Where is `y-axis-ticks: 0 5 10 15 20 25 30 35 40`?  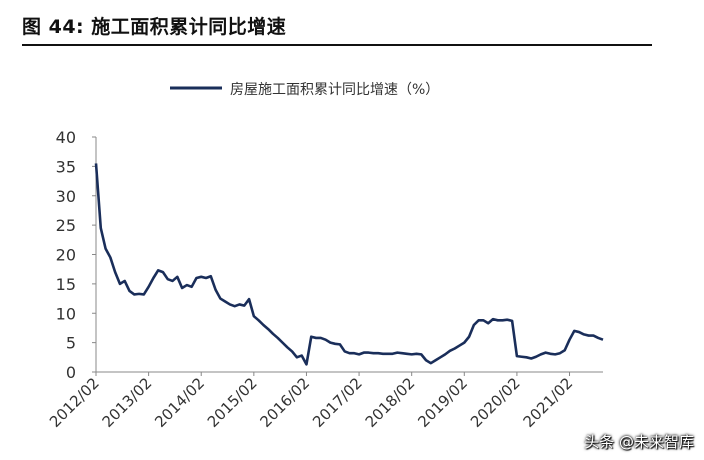 y-axis-ticks: 0 5 10 15 20 25 30 35 40 is located at coordinates (76, 255).